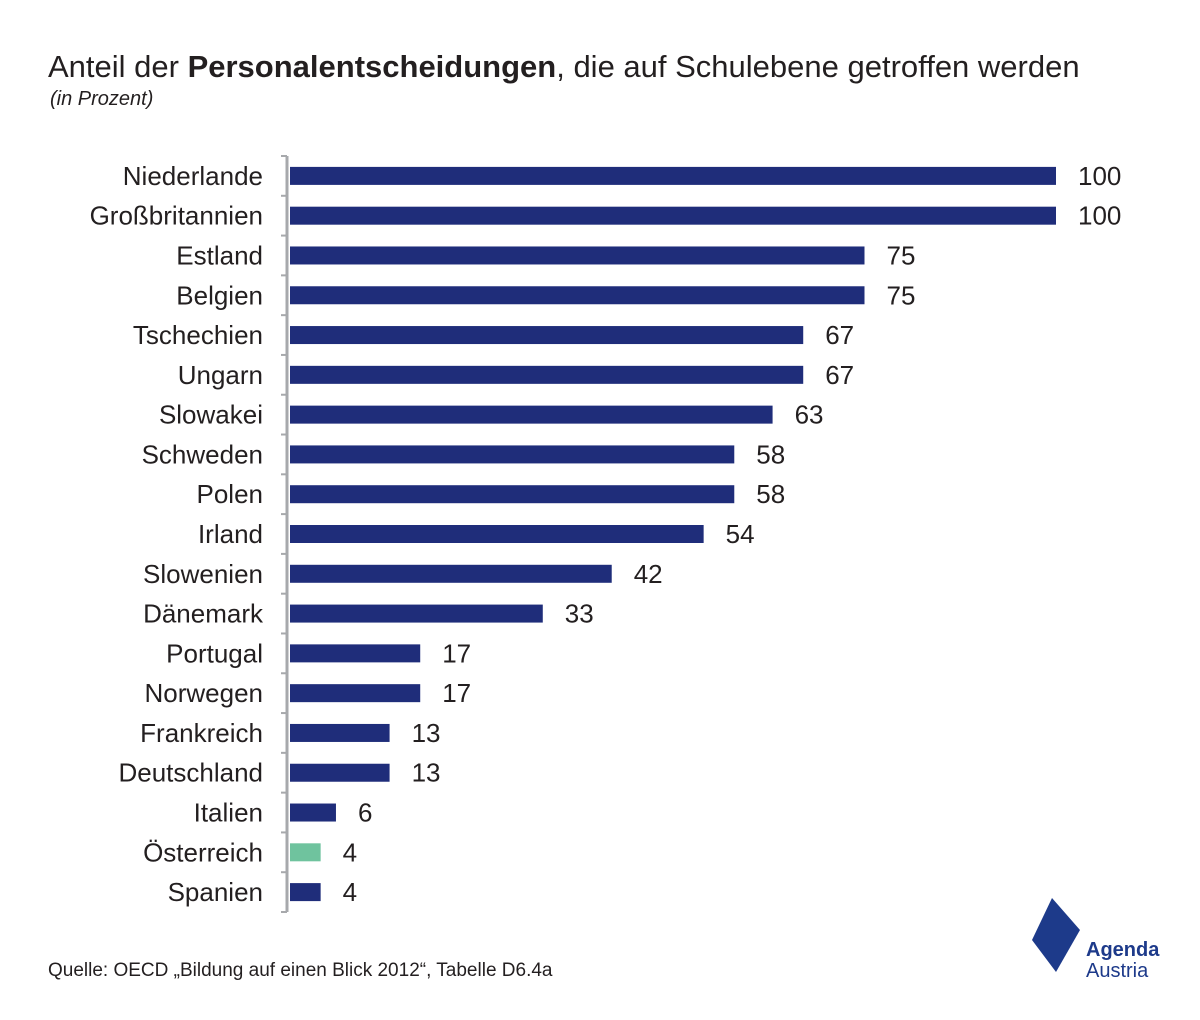  What do you see at coordinates (228, 813) in the screenshot?
I see `category-label: Italien` at bounding box center [228, 813].